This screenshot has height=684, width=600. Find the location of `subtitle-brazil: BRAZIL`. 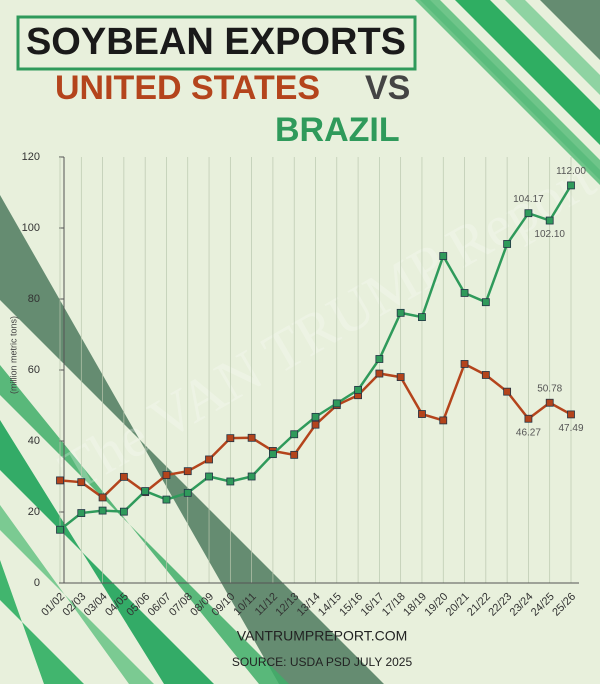

subtitle-brazil: BRAZIL is located at coordinates (337, 130).